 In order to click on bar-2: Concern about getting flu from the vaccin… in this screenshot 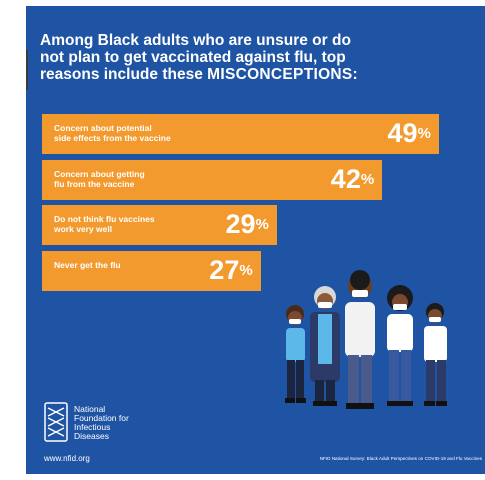, I will do `click(212, 179)`.